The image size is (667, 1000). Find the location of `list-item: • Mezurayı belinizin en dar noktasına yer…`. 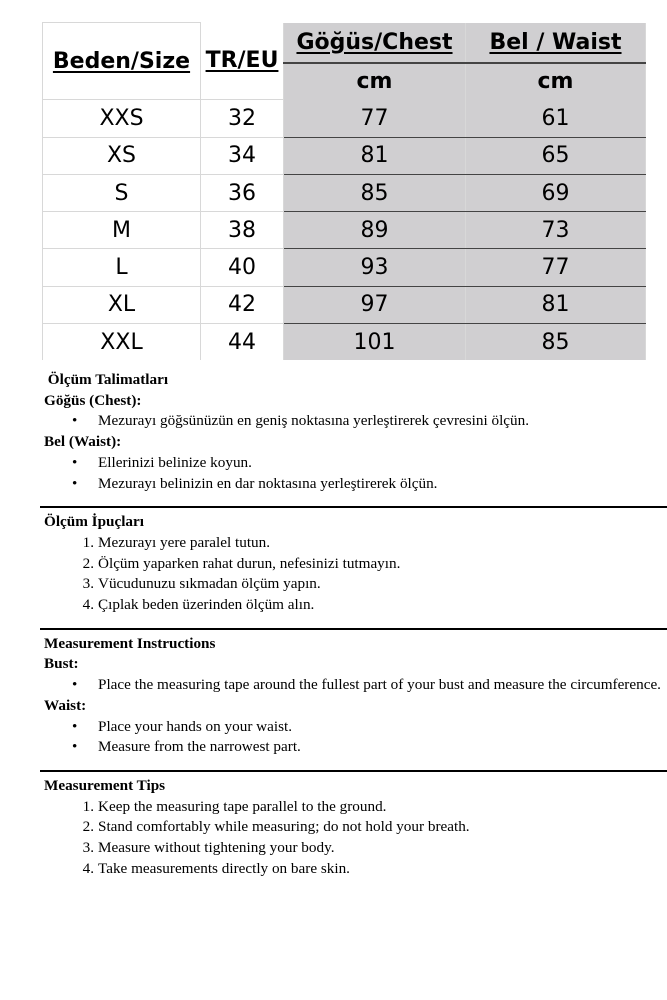

list-item: • Mezurayı belinizin en dar noktasına yer… is located at coordinates (355, 484).